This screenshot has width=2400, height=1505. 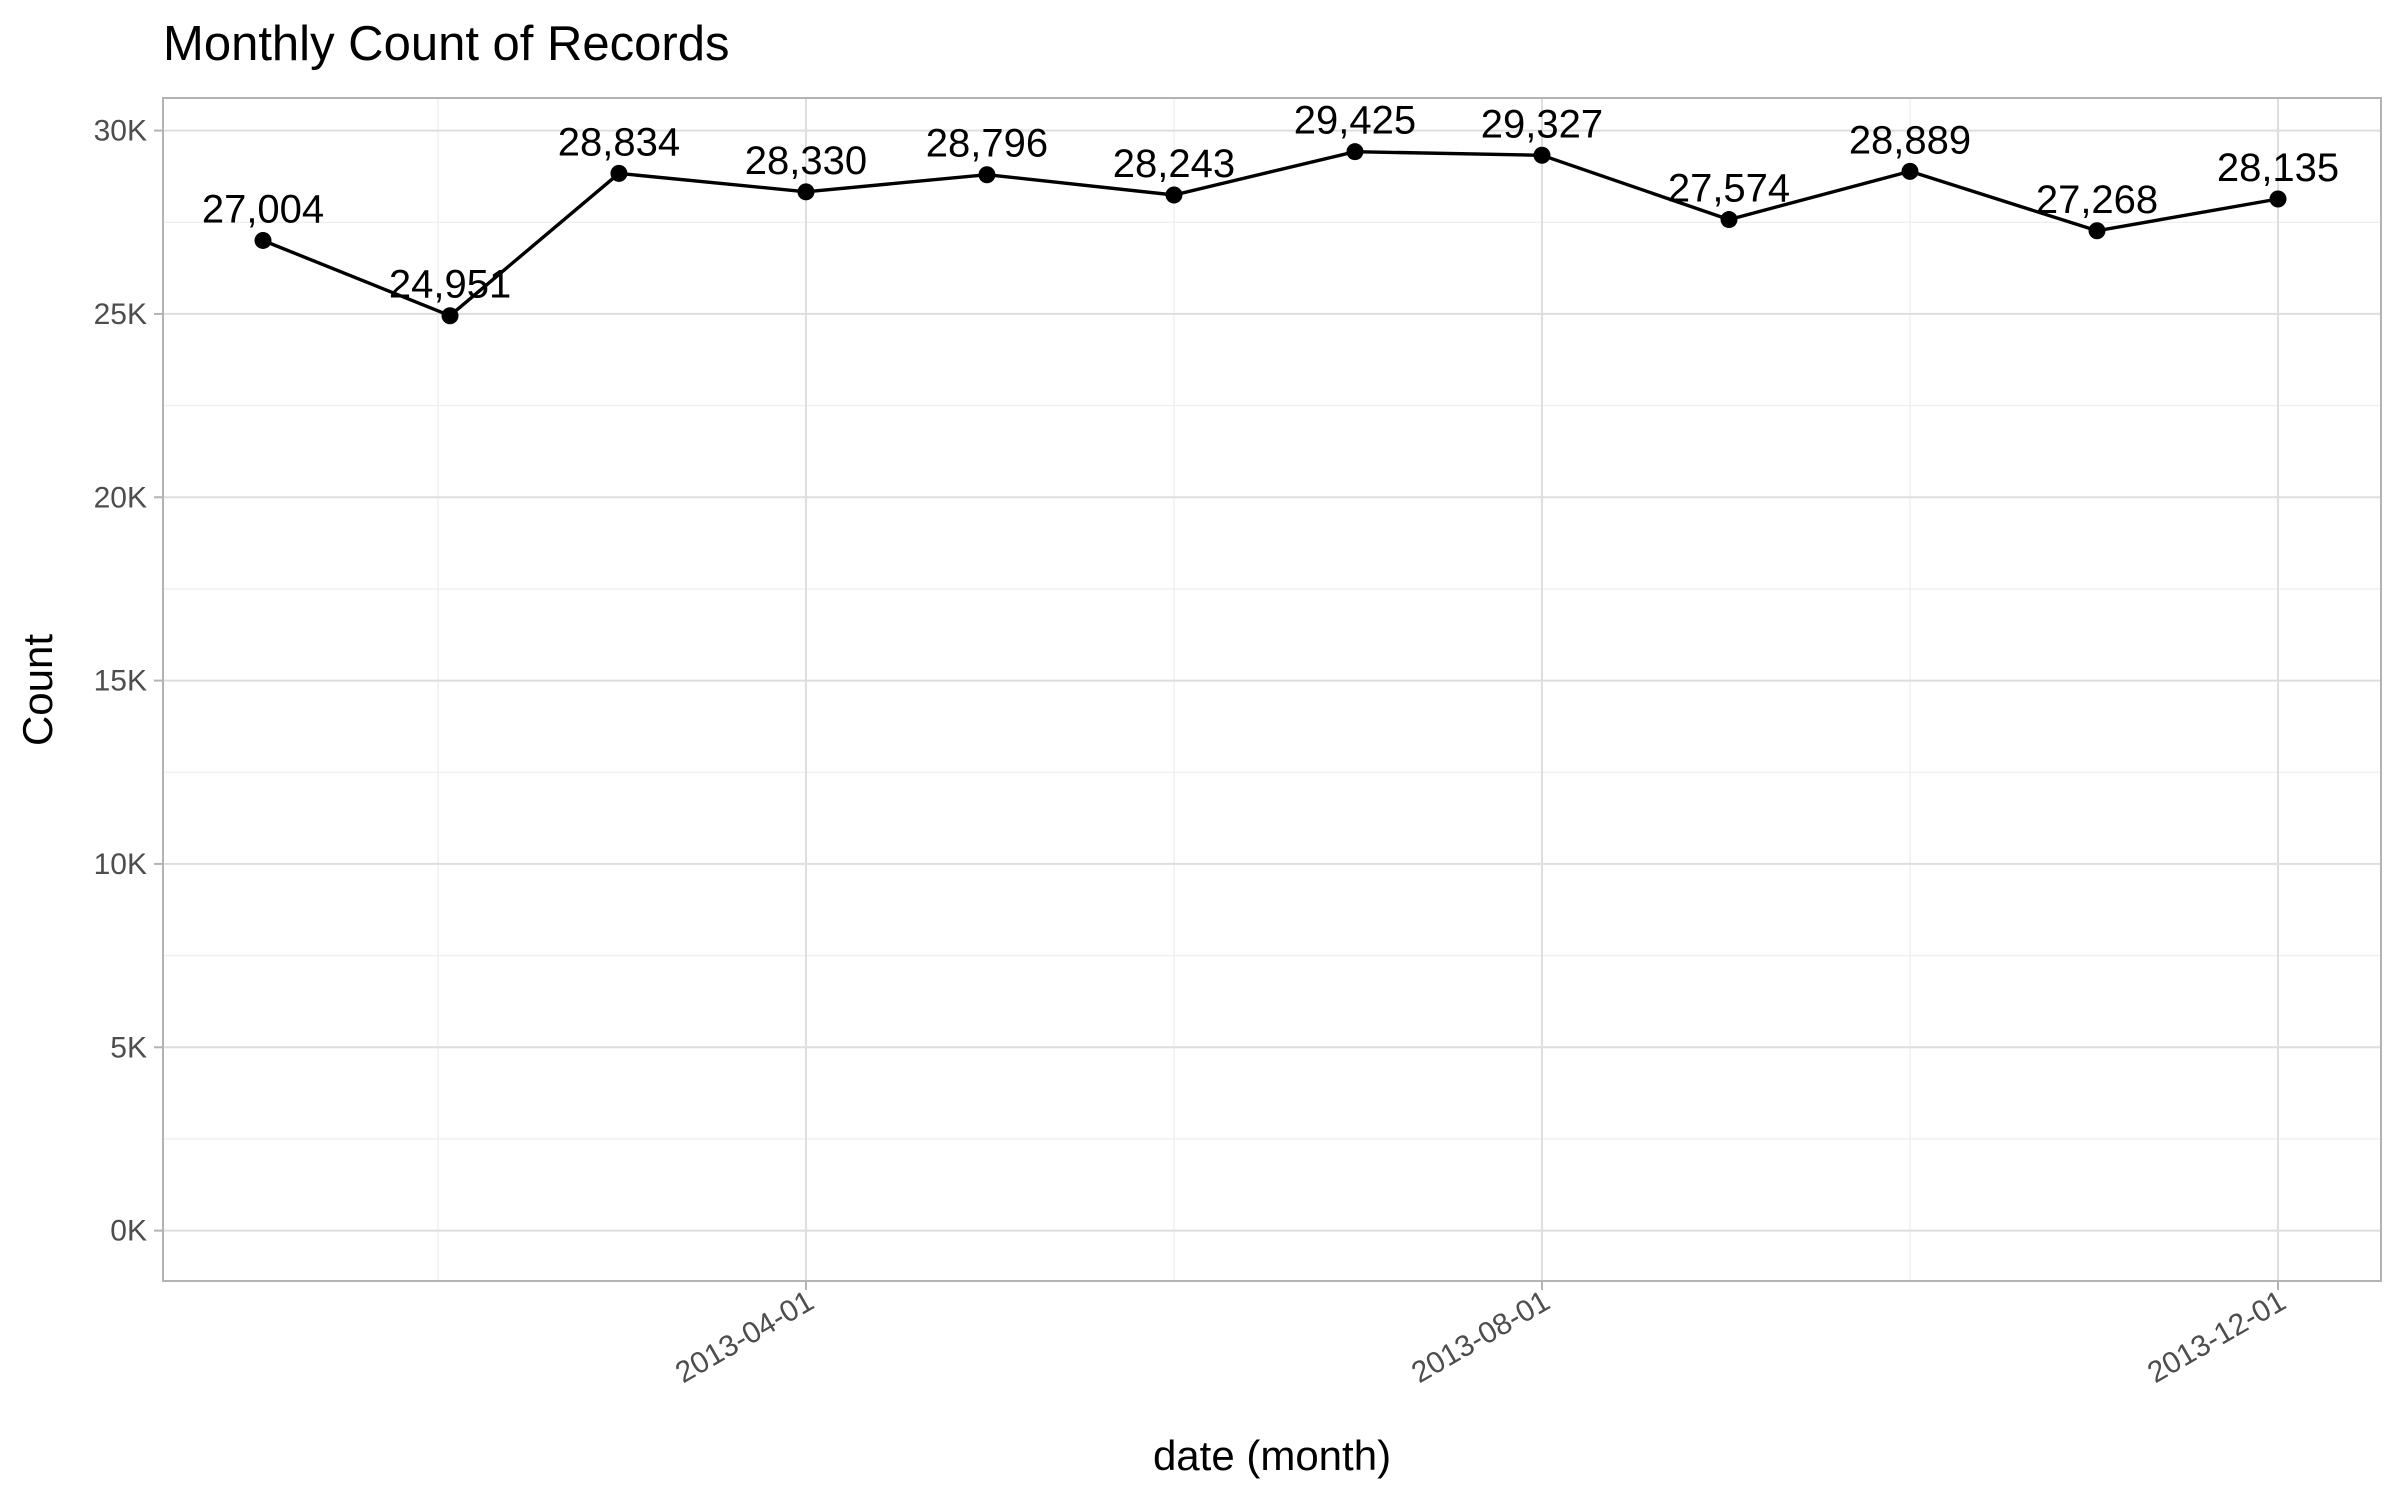 I want to click on x-axis-ticks: 2013-04-01 2013-08-01 2013-12-01, so click(x=1481, y=1335).